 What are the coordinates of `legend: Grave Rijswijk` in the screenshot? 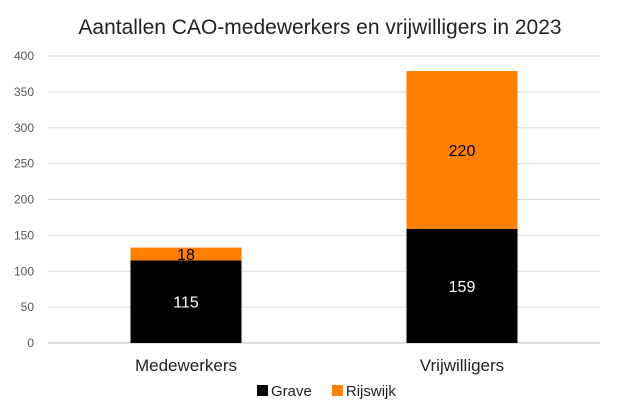 It's located at (326, 391).